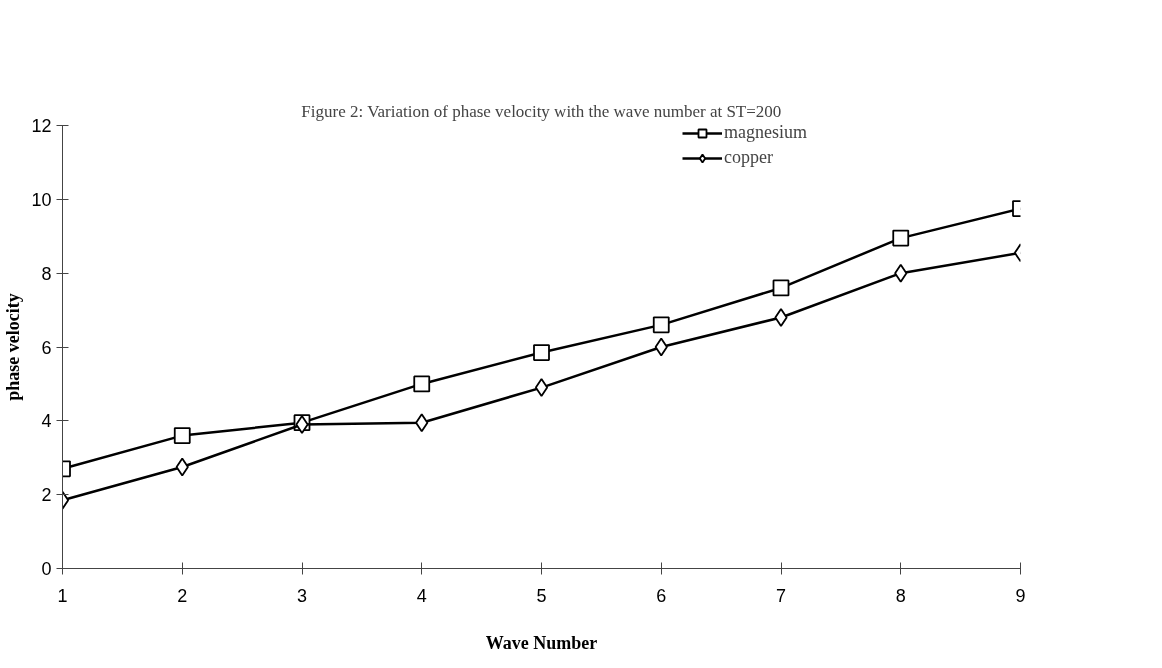 The image size is (1162, 668). Describe the element at coordinates (900, 595) in the screenshot. I see `x-tick-label: 8` at that location.